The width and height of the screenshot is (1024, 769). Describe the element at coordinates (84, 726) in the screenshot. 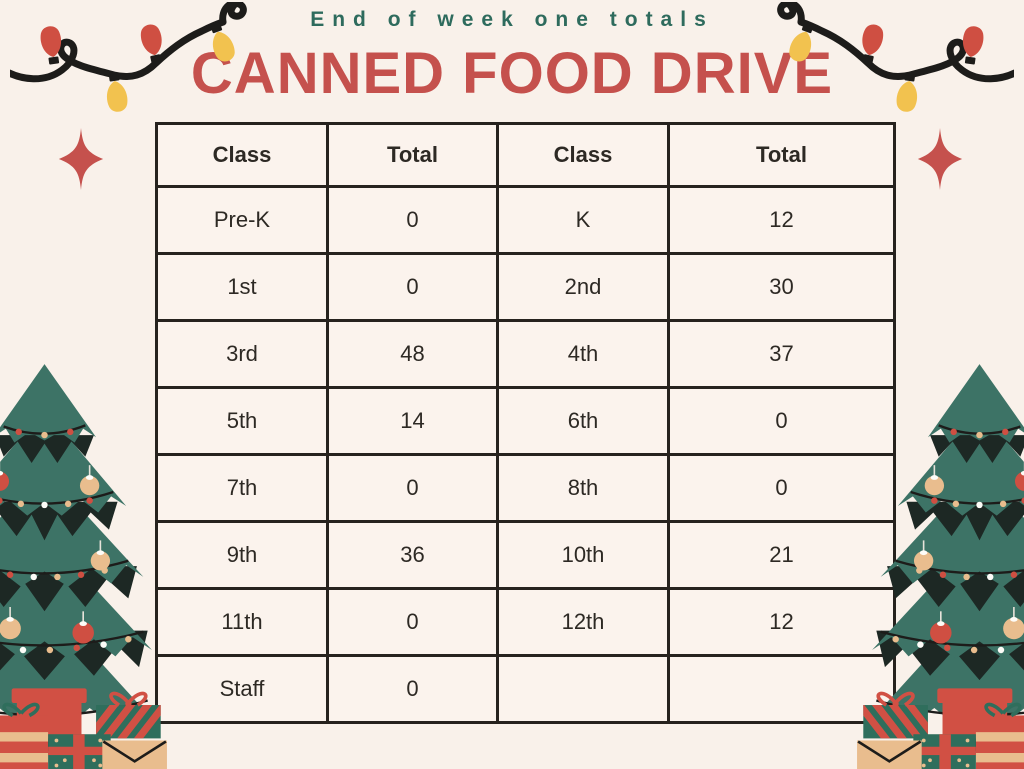

I see `gifts-left-icon` at that location.